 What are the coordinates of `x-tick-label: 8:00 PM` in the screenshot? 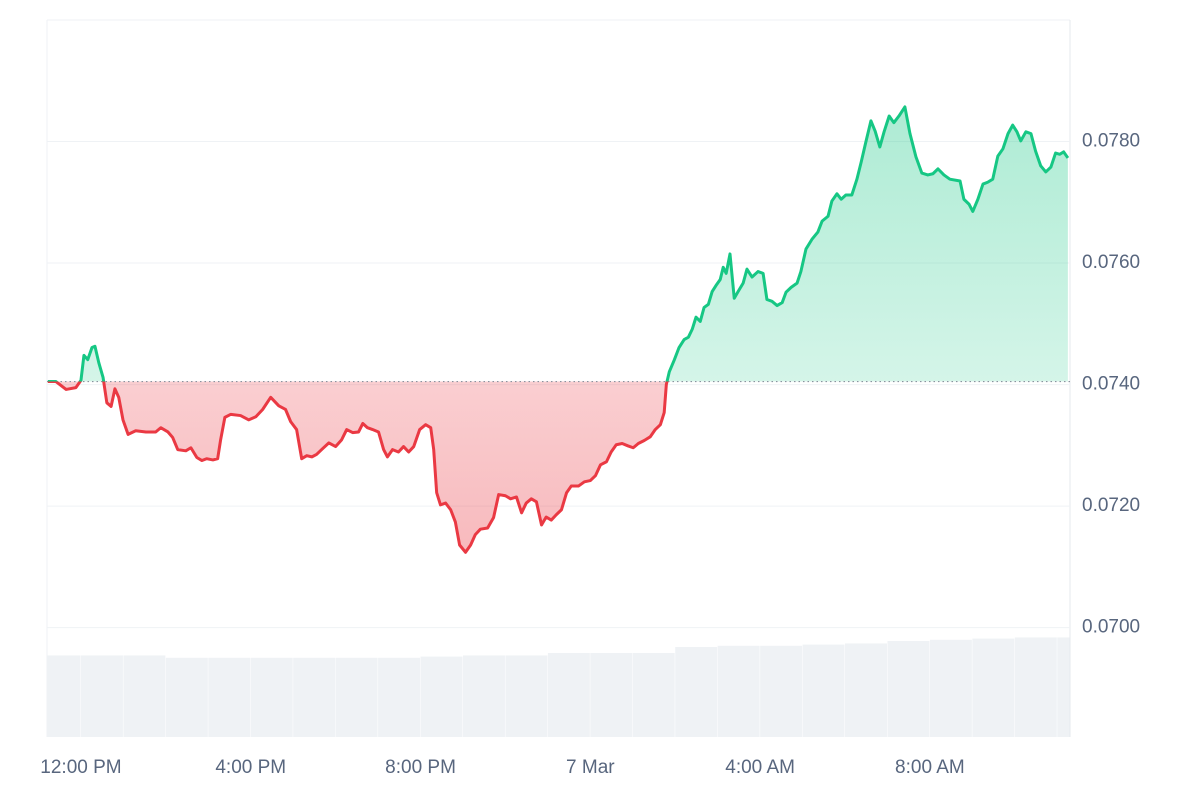 It's located at (420, 767).